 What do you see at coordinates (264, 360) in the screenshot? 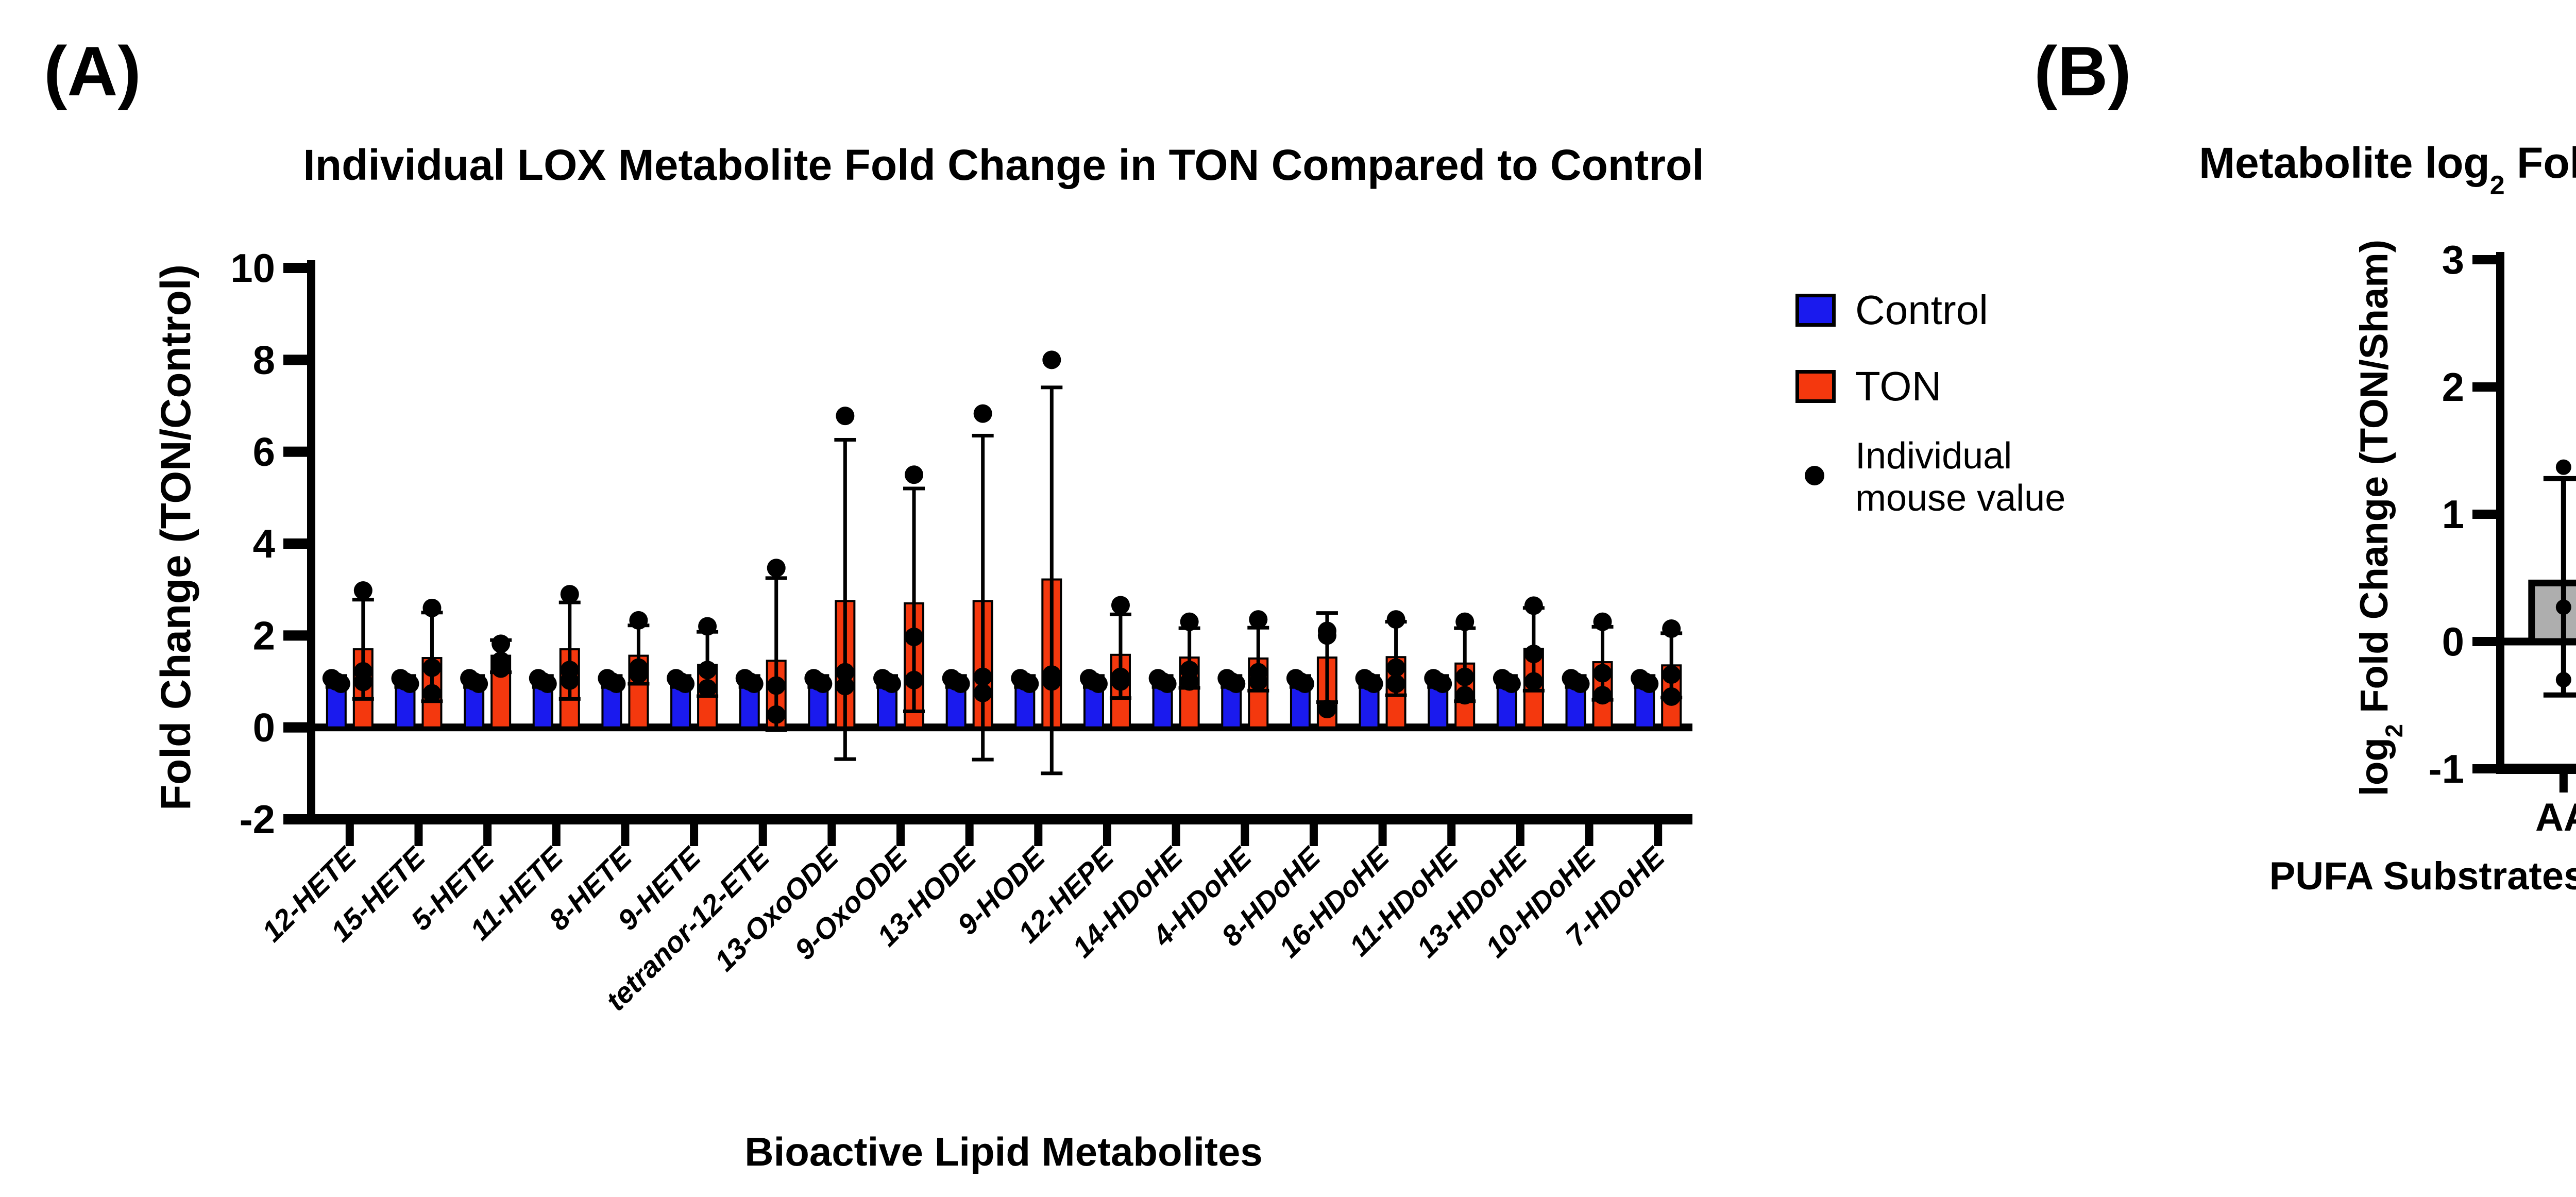
I see `panel-a-y-tick-label-8: 8` at bounding box center [264, 360].